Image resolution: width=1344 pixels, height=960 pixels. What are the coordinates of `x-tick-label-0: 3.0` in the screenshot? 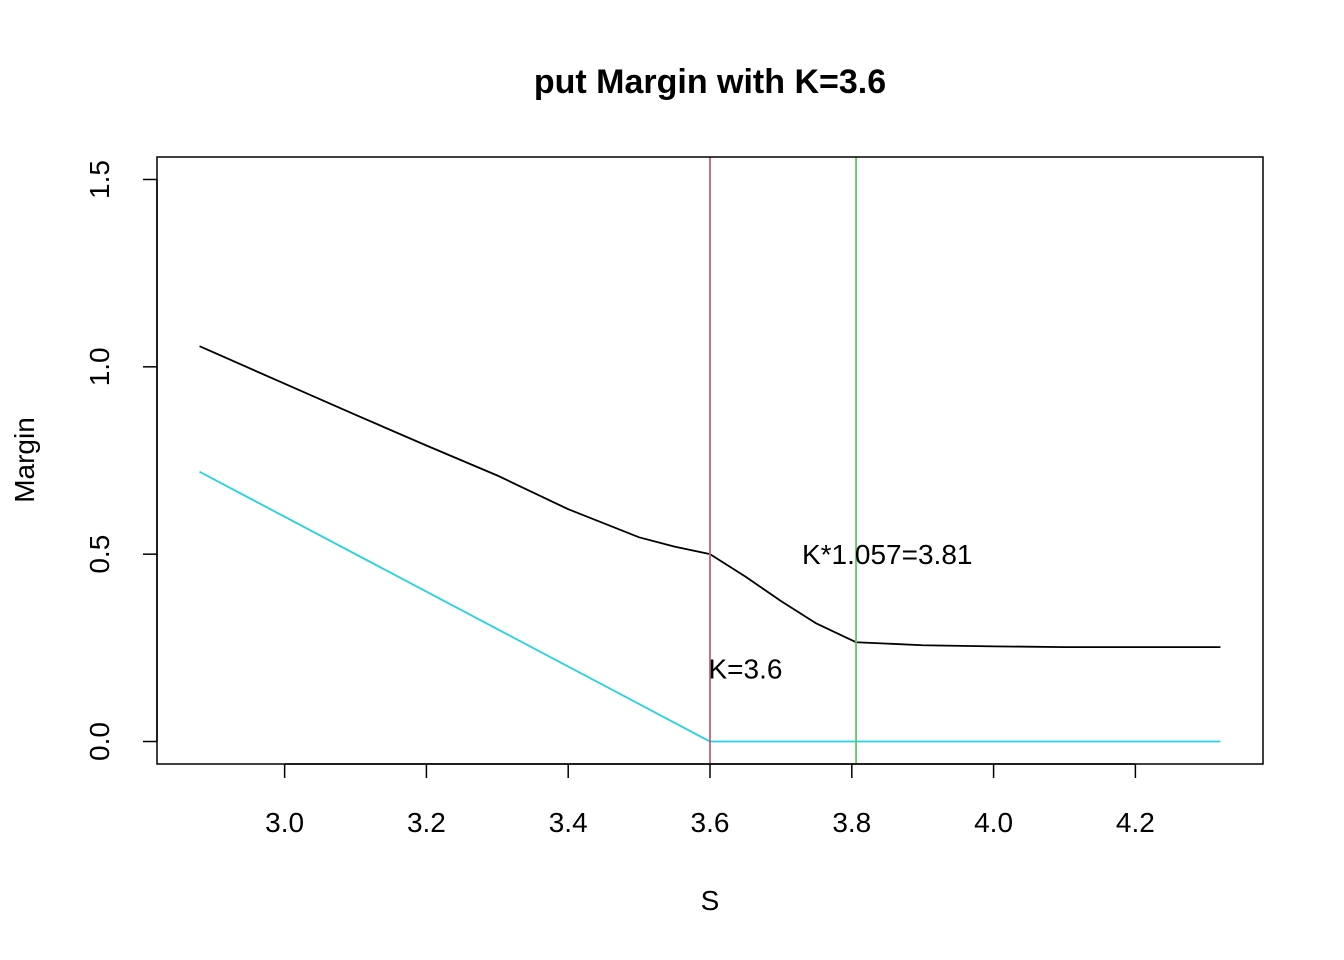 It's located at (284, 822).